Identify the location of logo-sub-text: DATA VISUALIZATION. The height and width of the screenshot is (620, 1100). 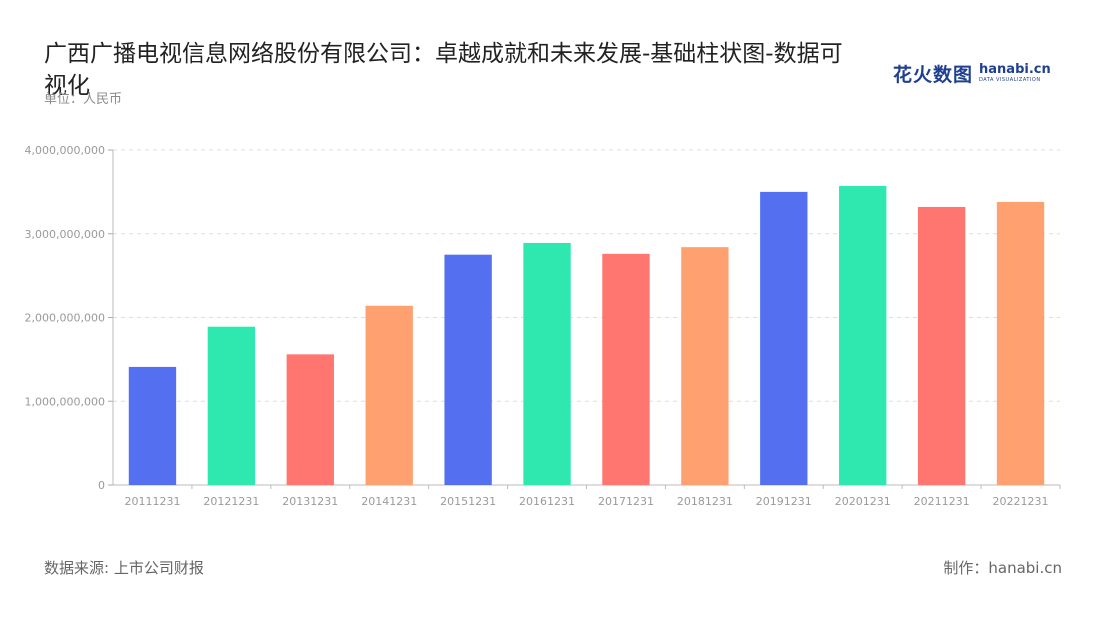
(1010, 80).